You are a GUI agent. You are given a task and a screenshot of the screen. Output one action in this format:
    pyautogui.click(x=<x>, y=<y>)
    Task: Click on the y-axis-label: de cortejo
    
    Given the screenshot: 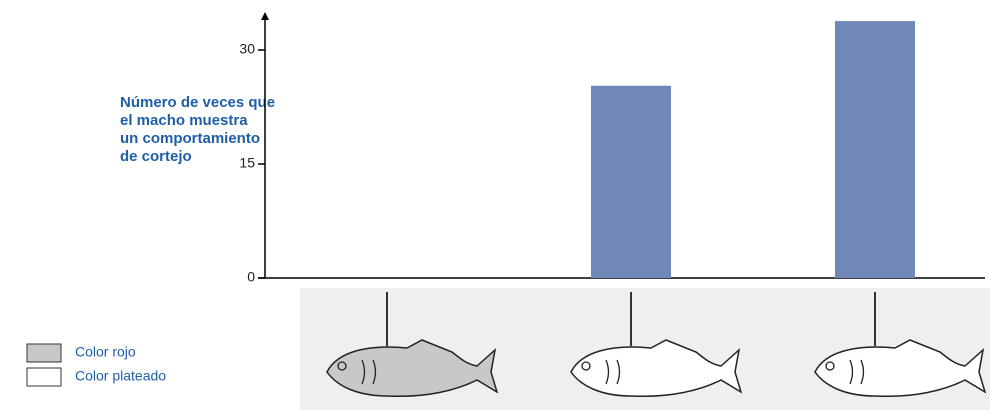 What is the action you would take?
    pyautogui.click(x=156, y=156)
    